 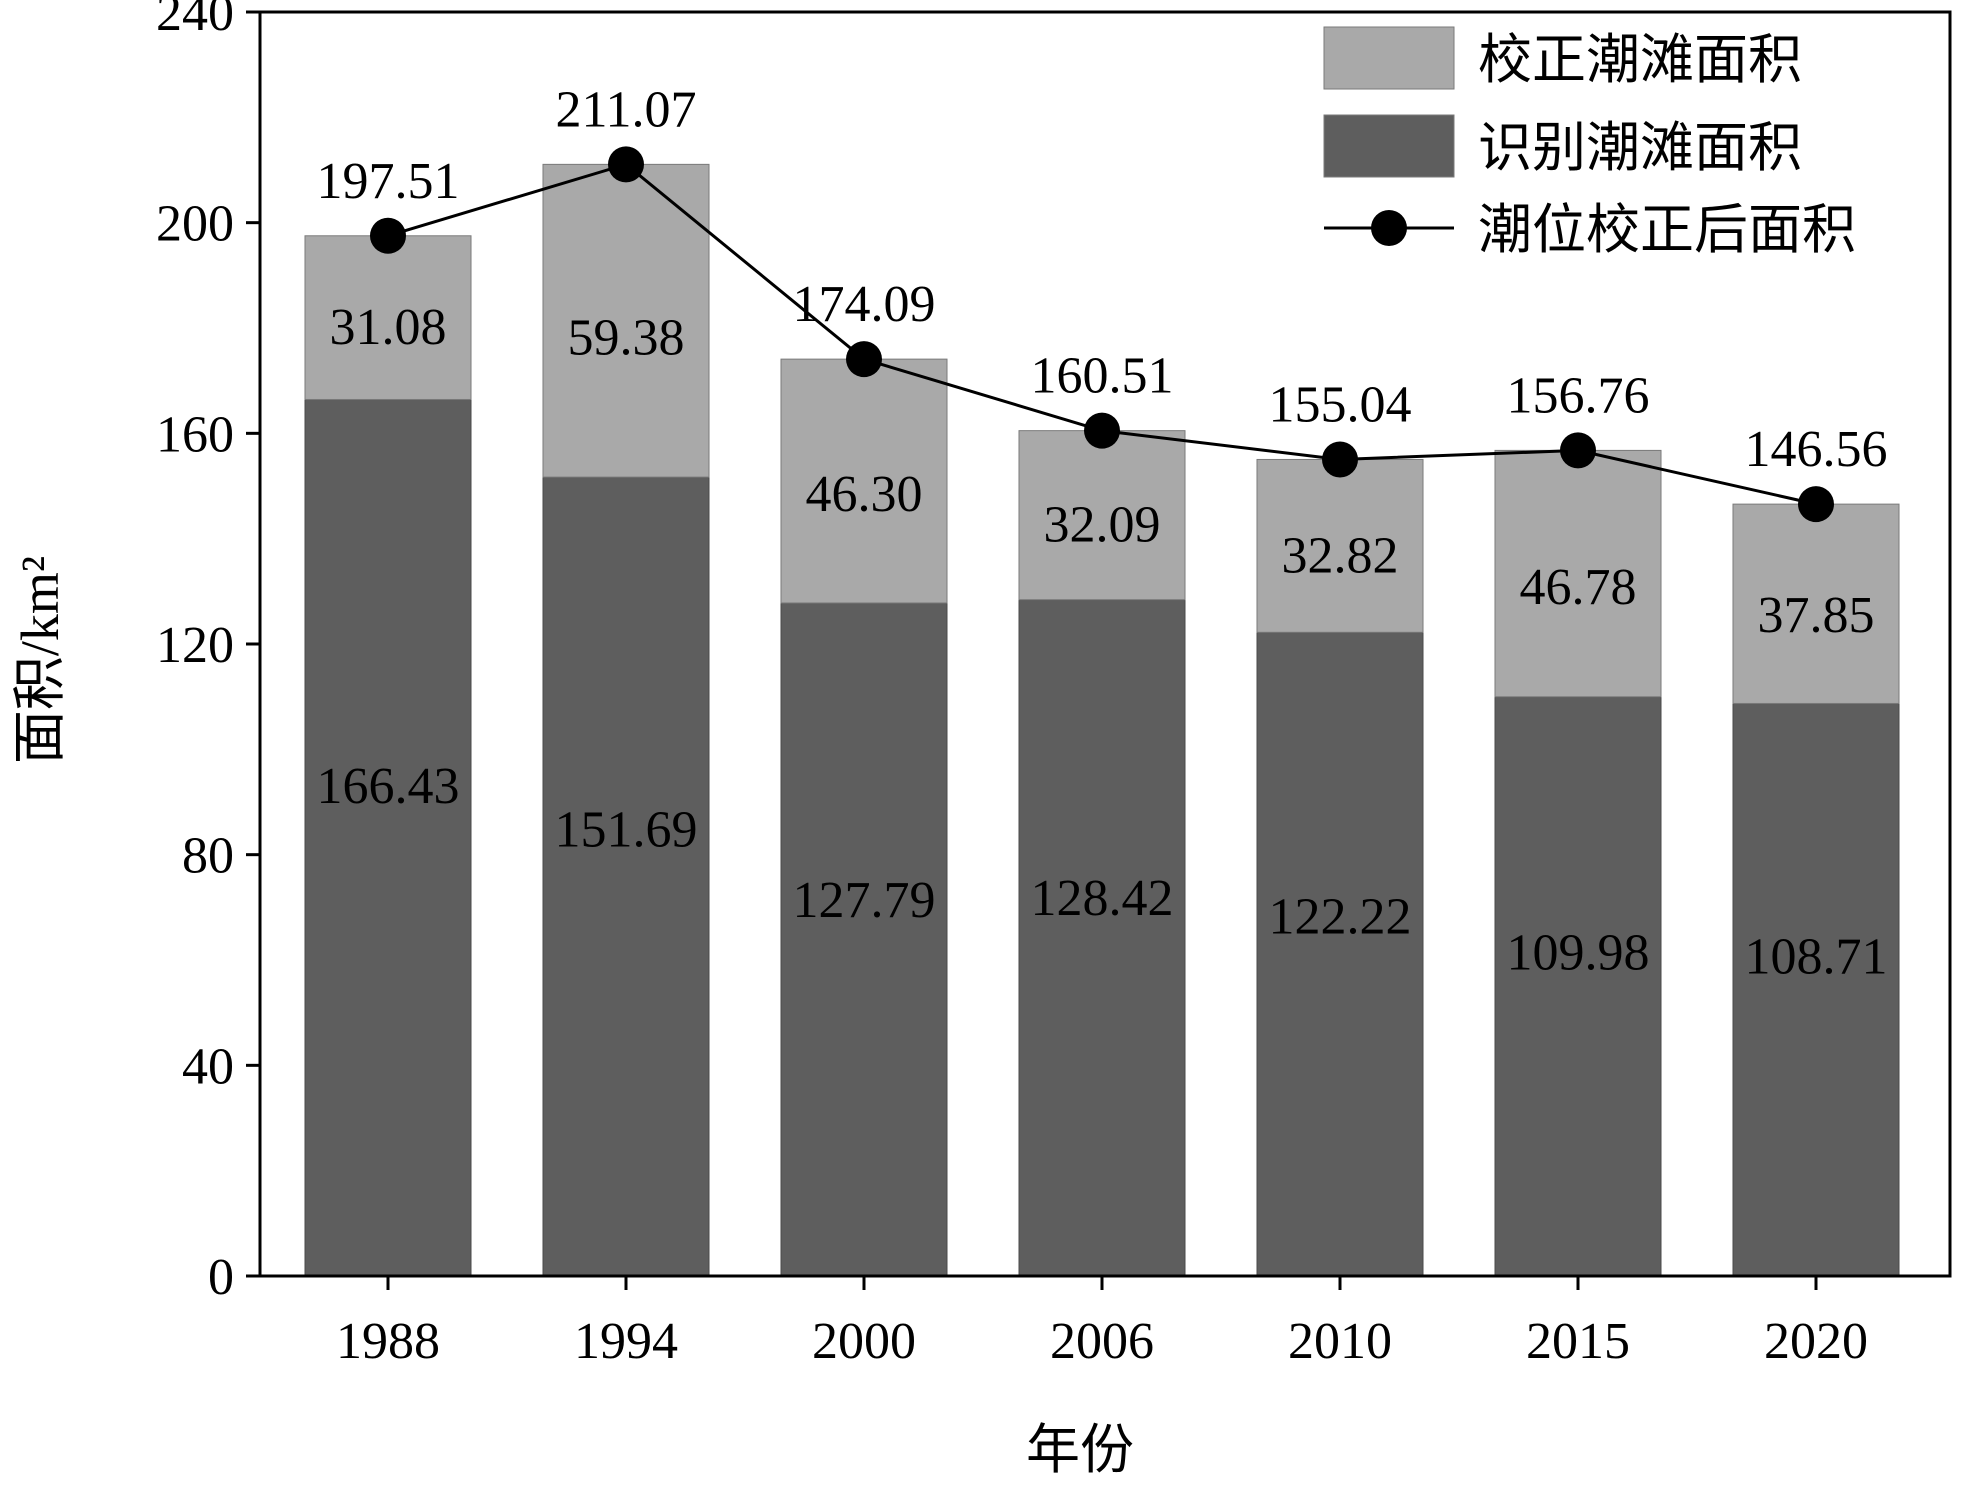 I want to click on legend-marker, so click(x=1389, y=228).